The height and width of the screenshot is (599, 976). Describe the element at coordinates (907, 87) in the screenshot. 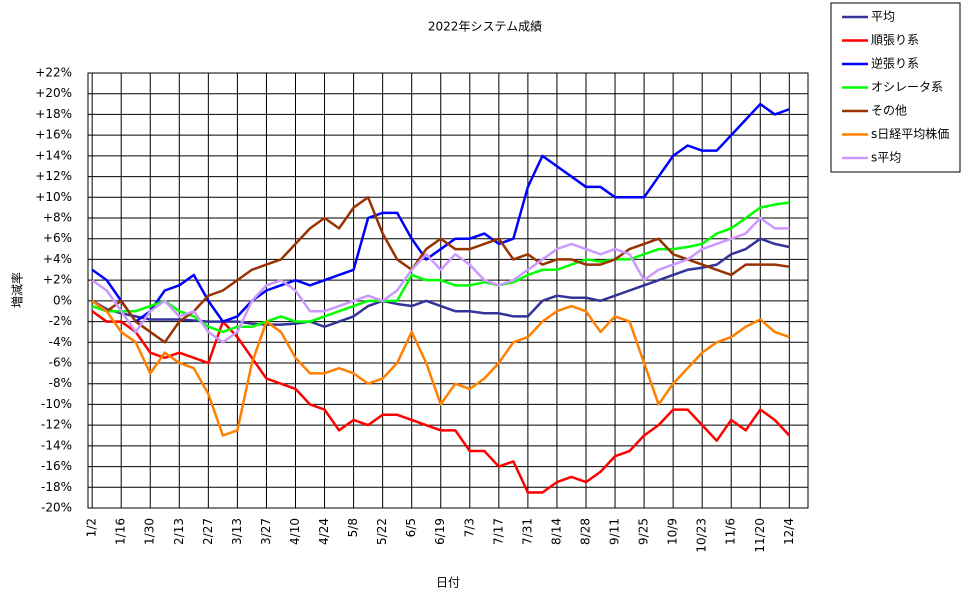

I see `legend-label: オシレータ系` at that location.